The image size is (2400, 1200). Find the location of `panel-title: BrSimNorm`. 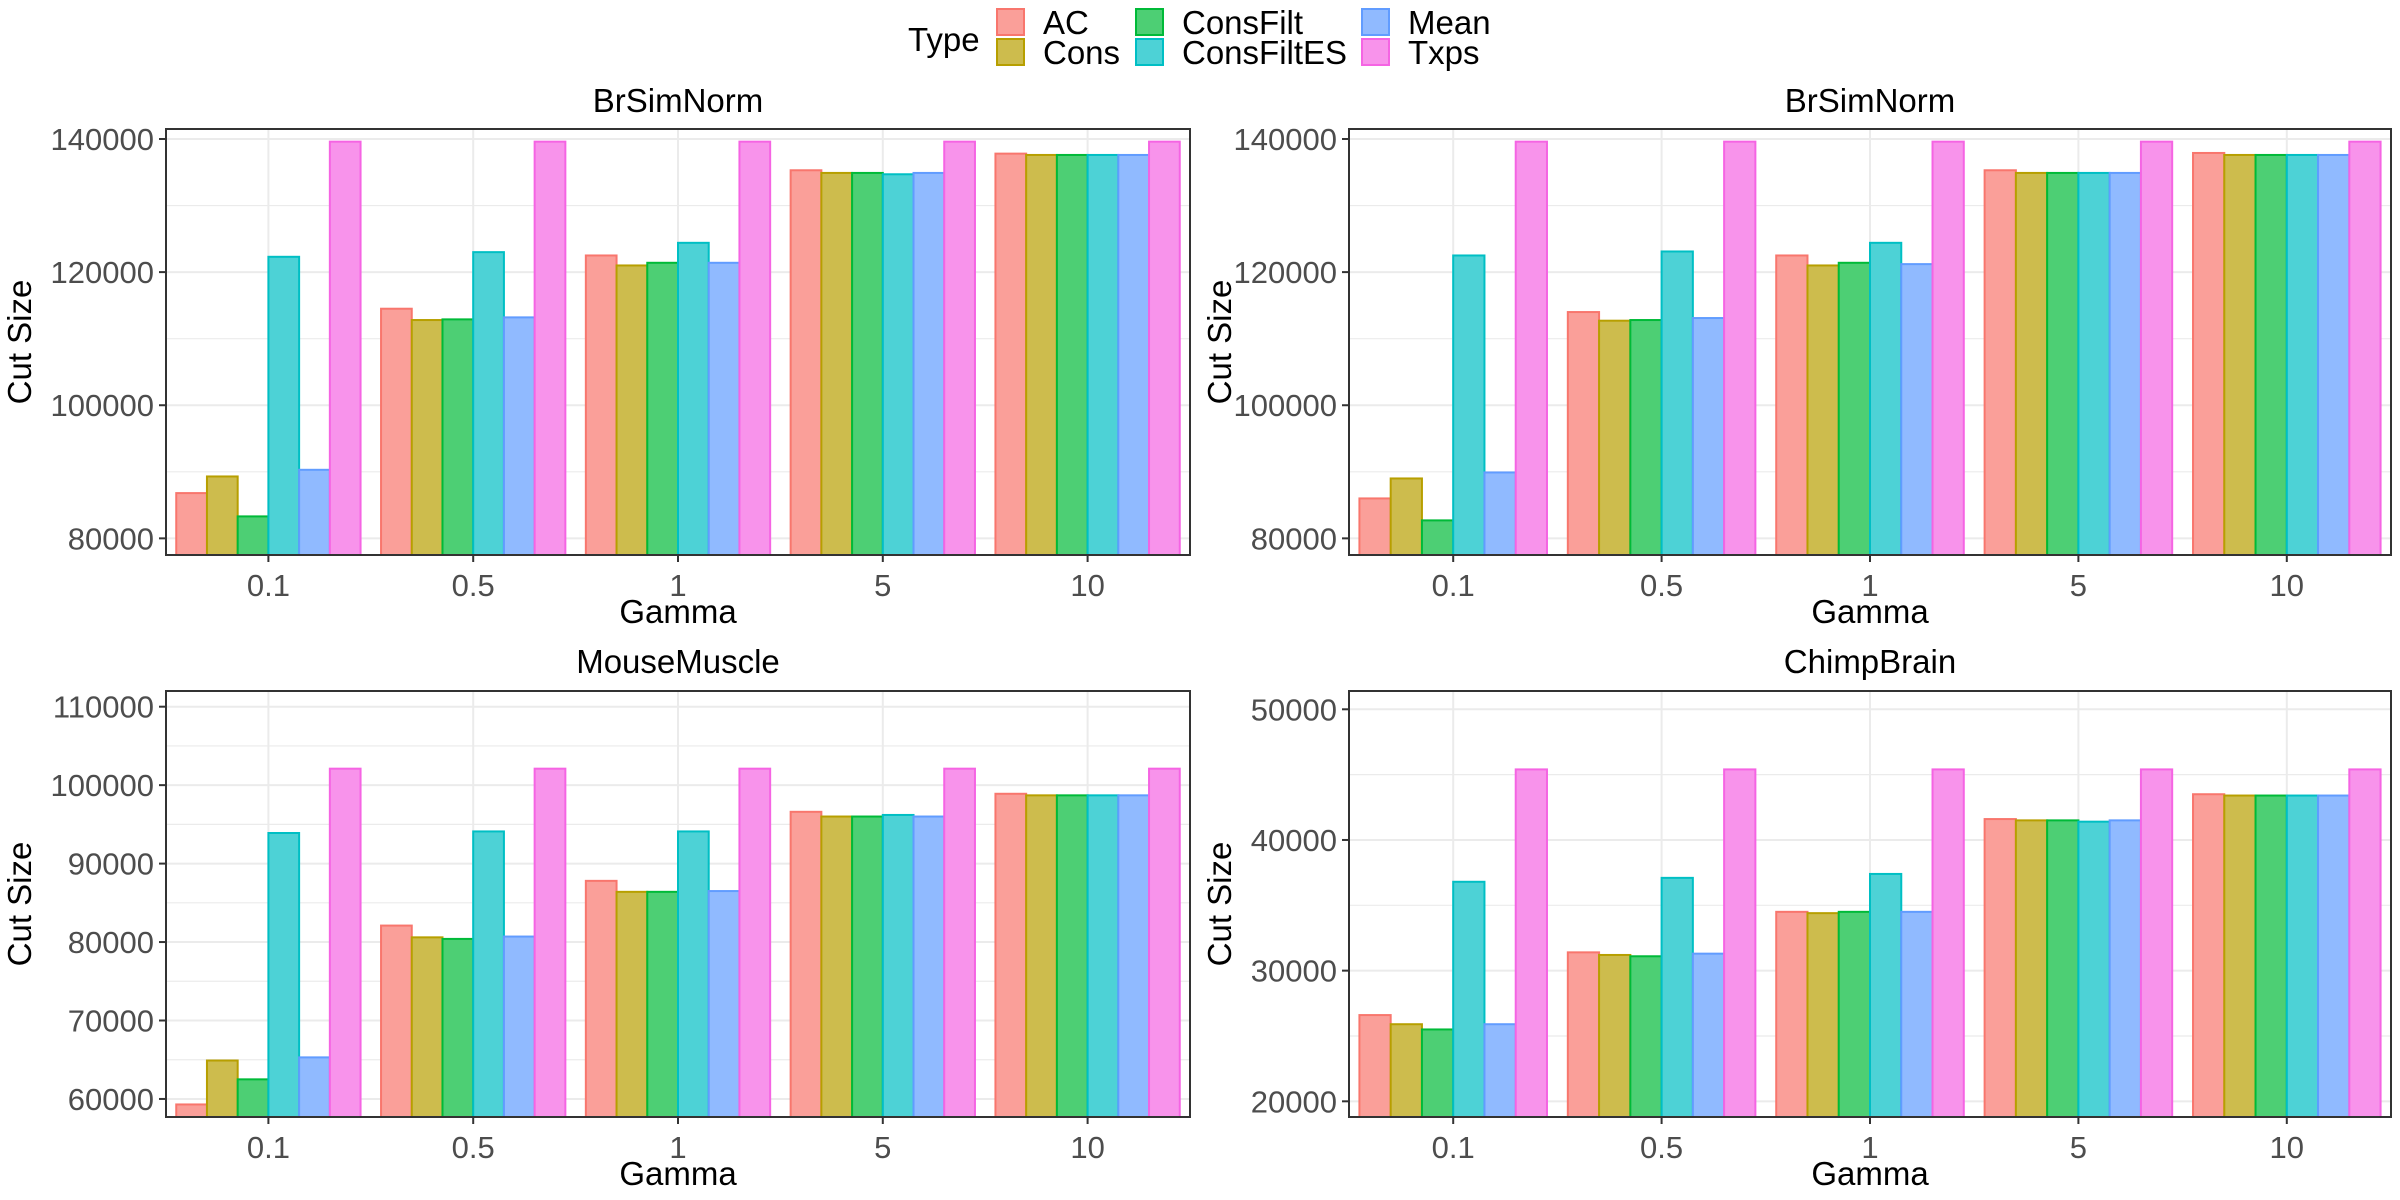

panel-title: BrSimNorm is located at coordinates (1870, 100).